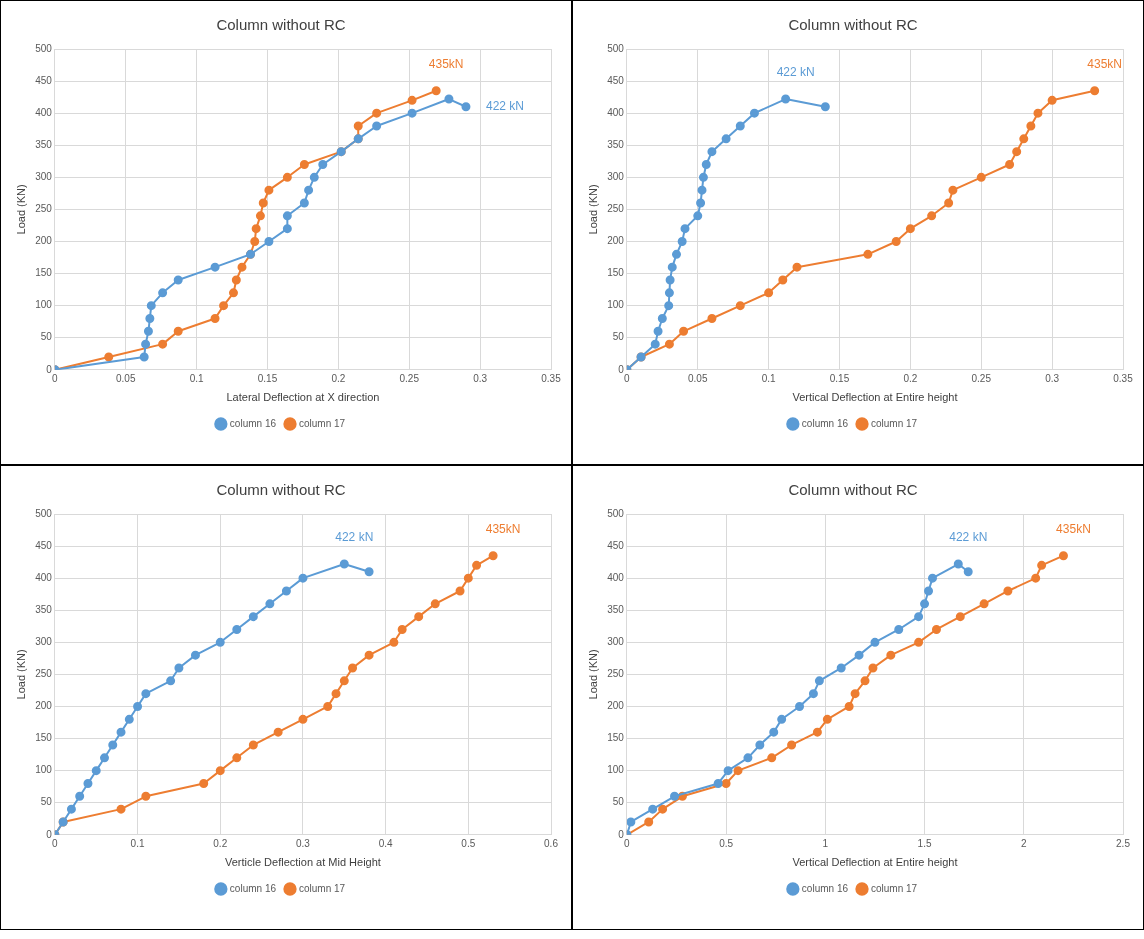 The height and width of the screenshot is (939, 1144). What do you see at coordinates (616, 241) in the screenshot?
I see `y-tick-label: 200` at bounding box center [616, 241].